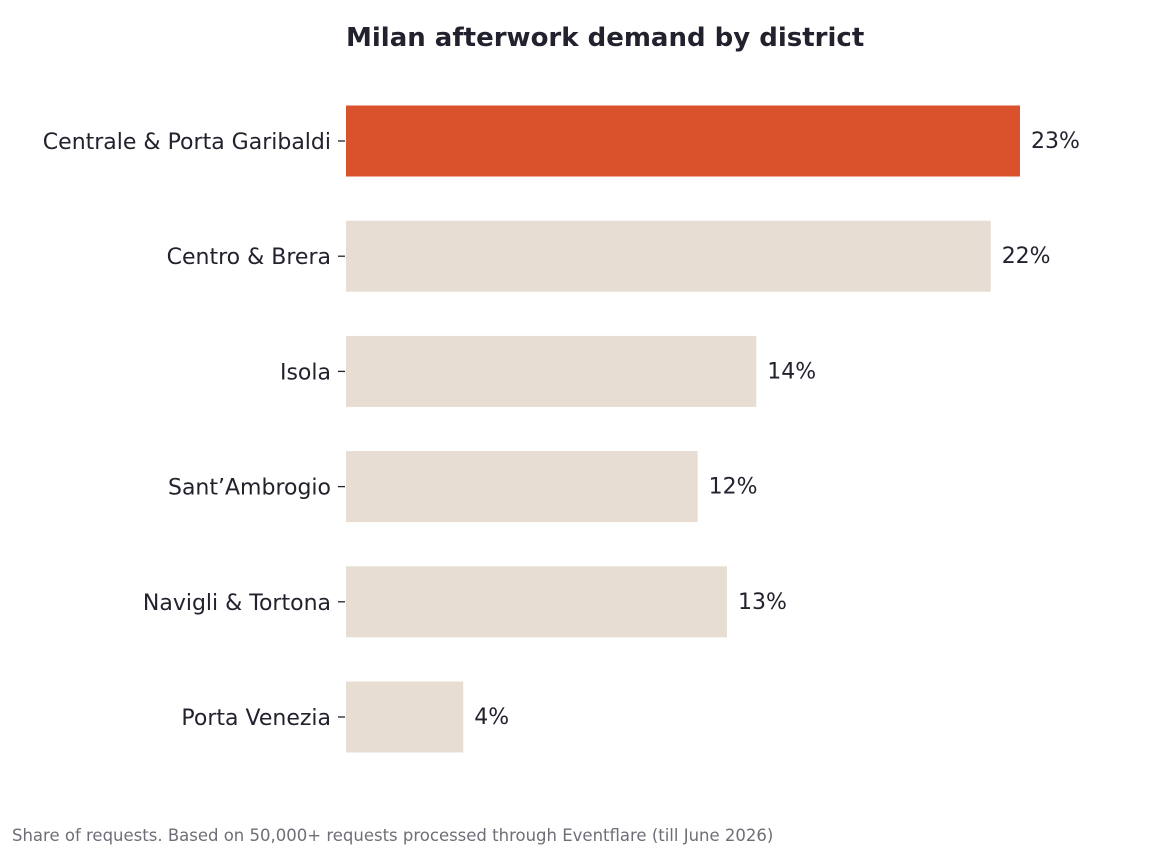 This screenshot has width=1152, height=851. I want to click on y-axis-ticks, so click(341, 429).